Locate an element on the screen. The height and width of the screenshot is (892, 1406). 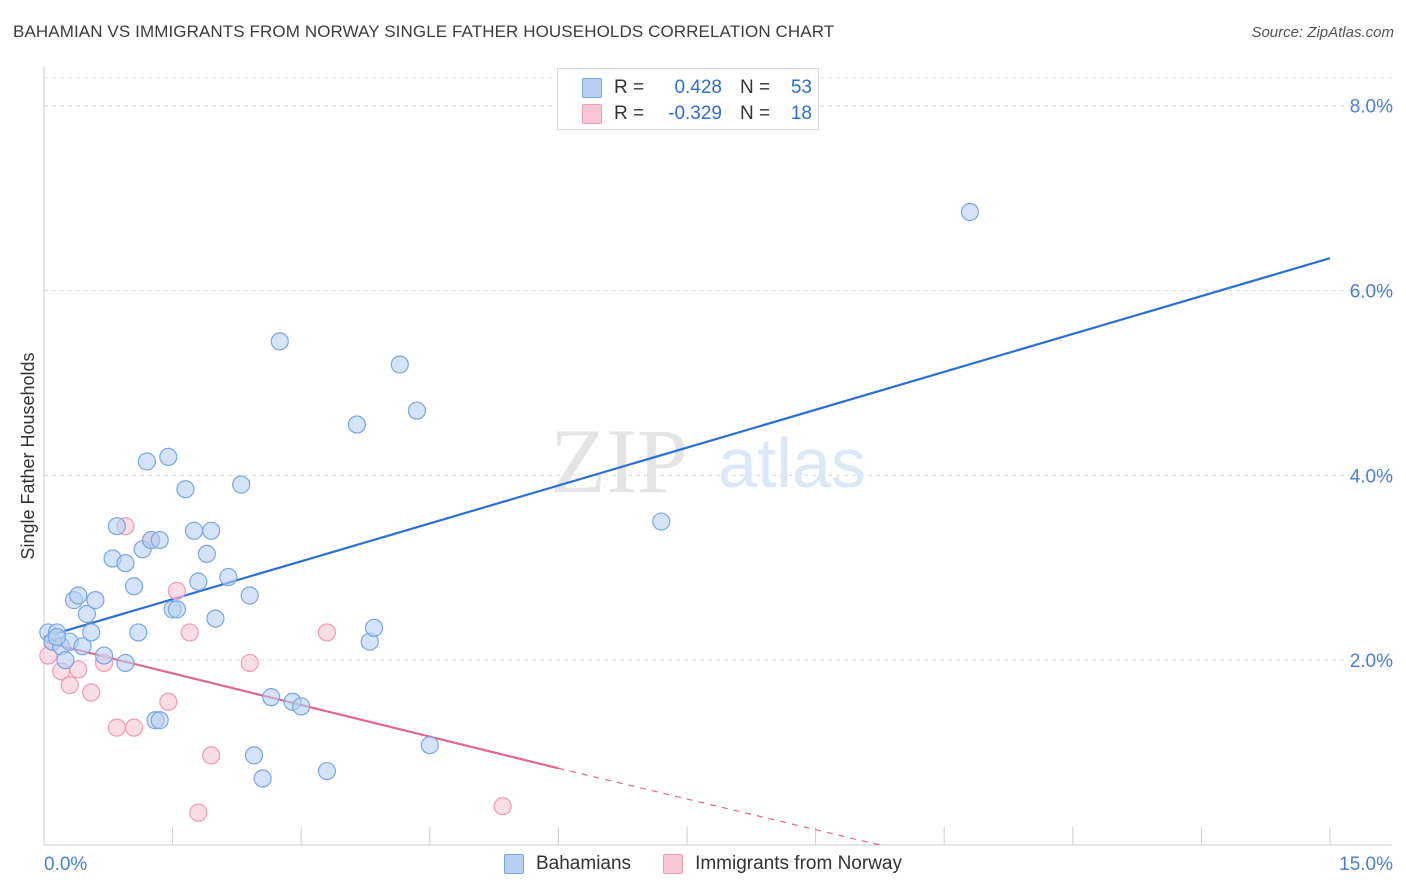
series-legend: Bahamians Immigrants from Norway is located at coordinates (703, 864).